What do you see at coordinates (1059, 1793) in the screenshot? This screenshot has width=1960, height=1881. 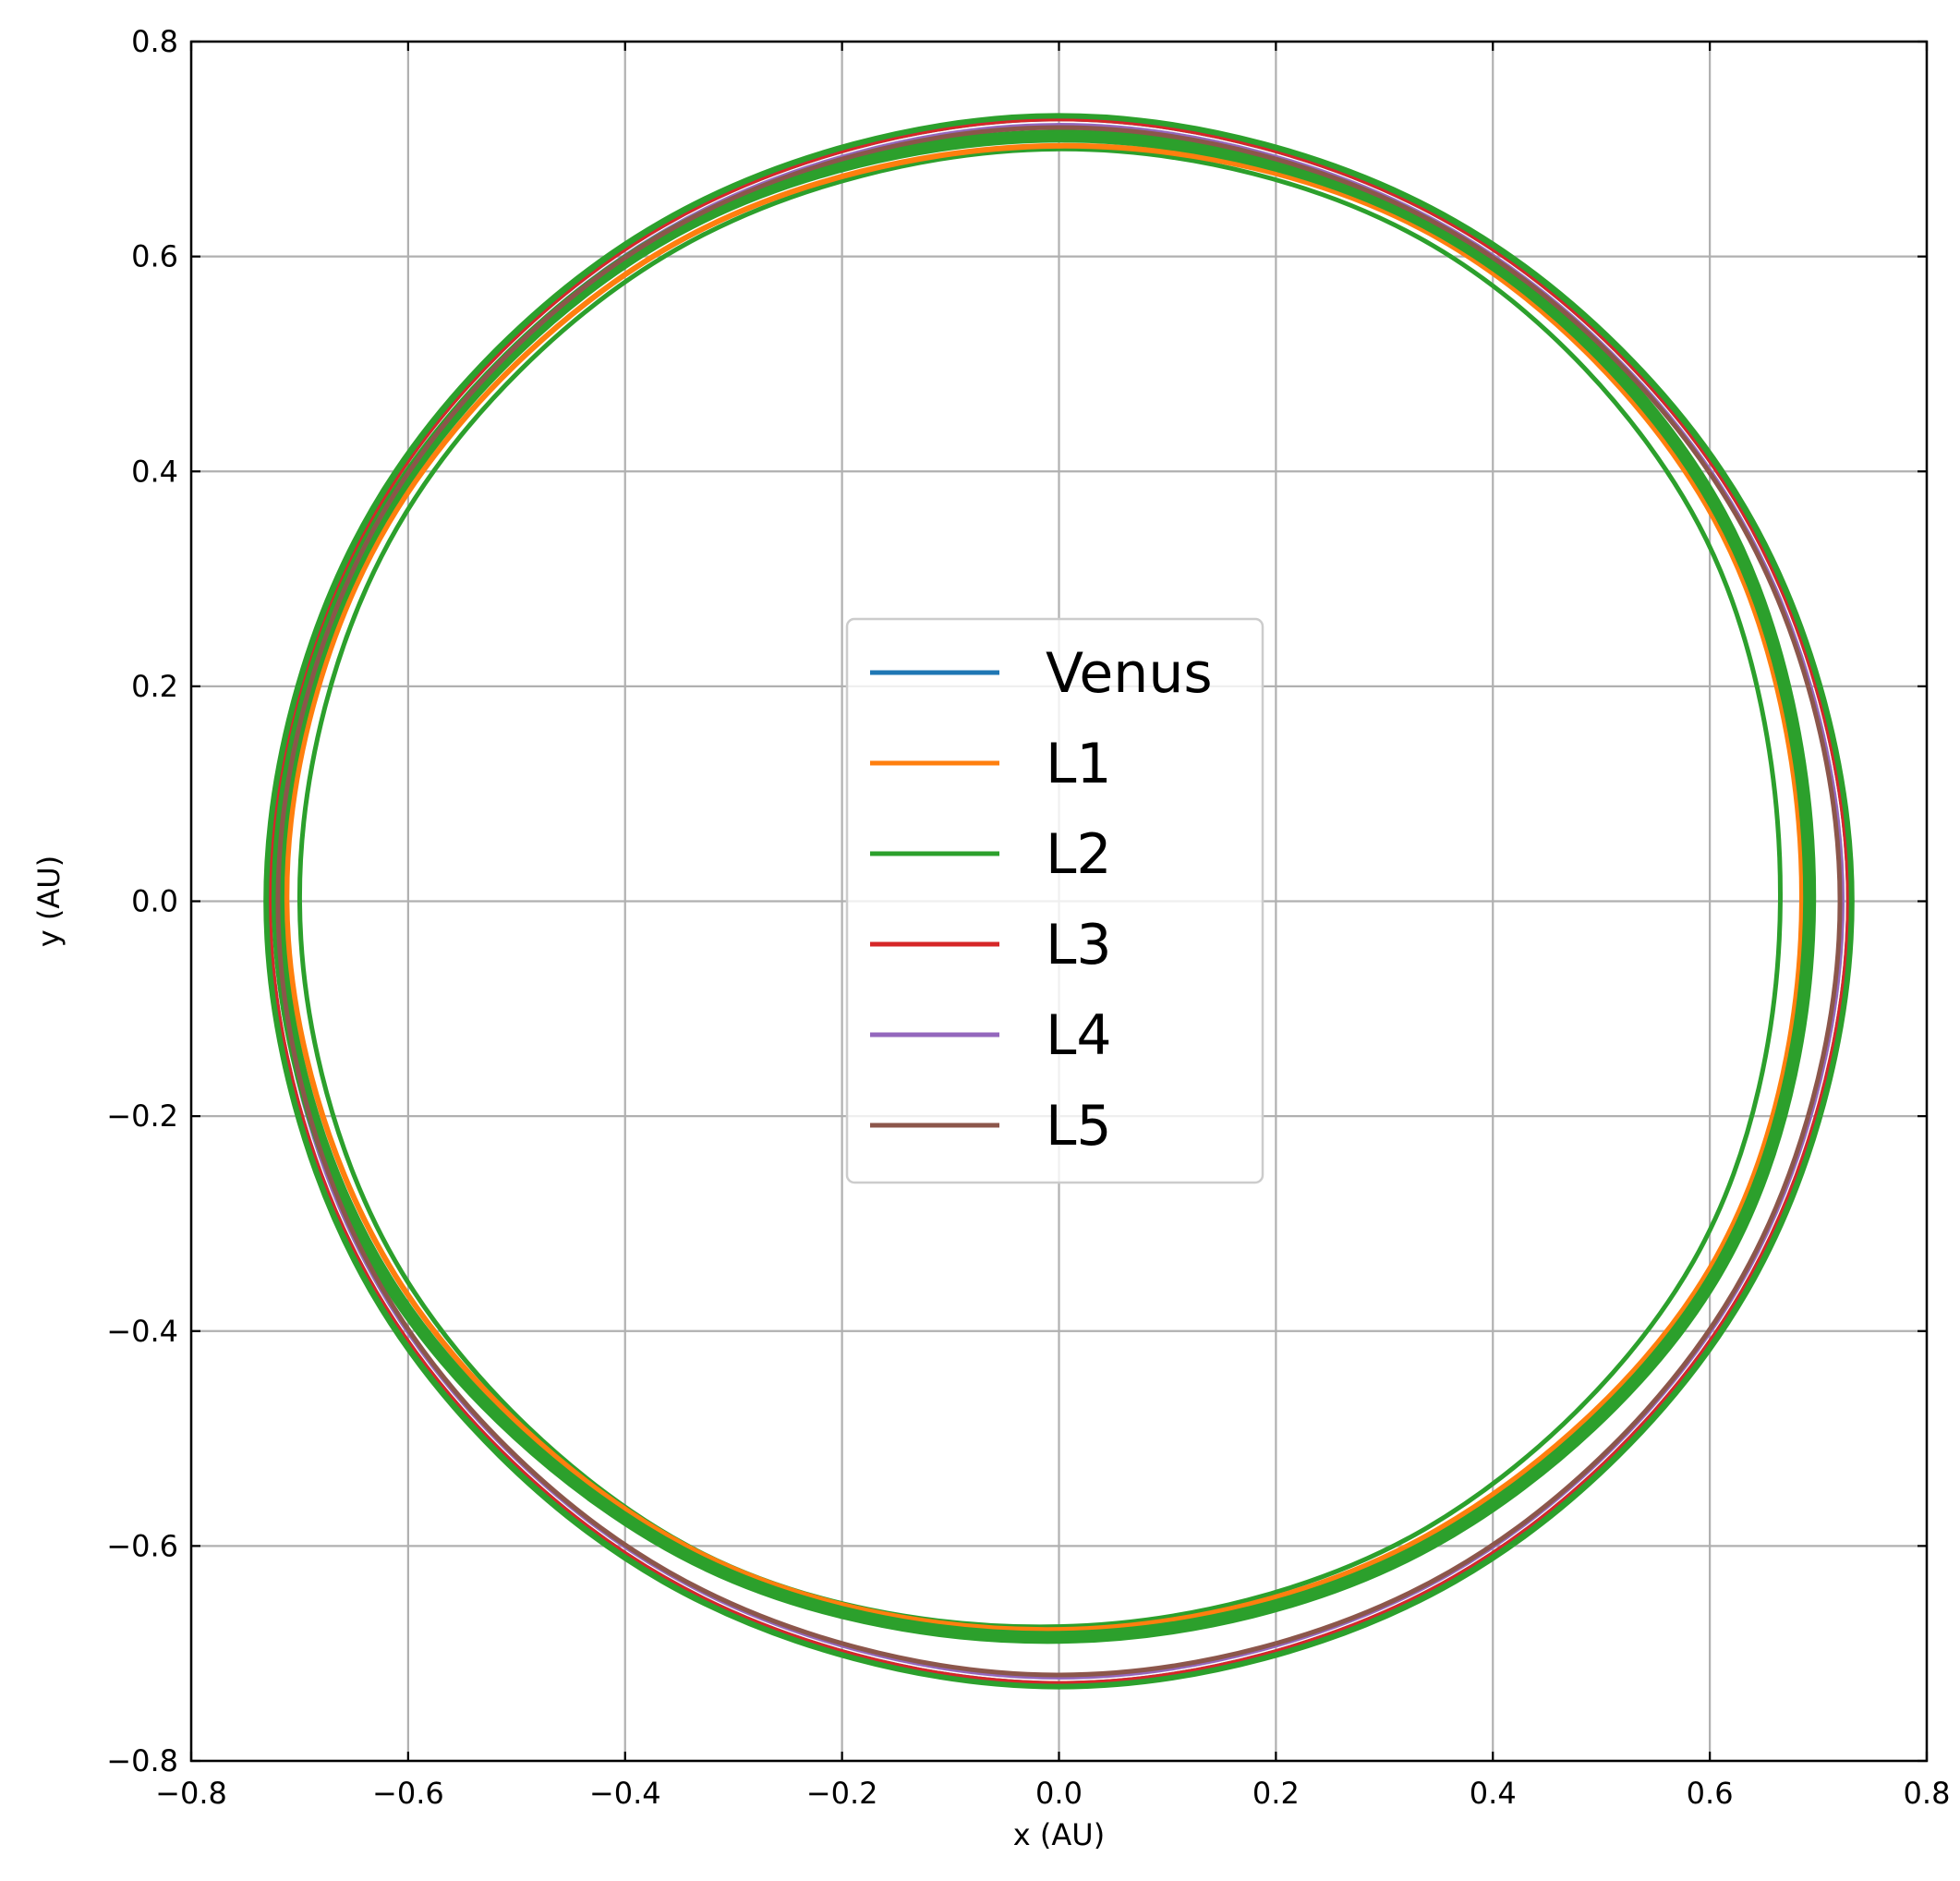 I see `x-tick-label: 0.0` at bounding box center [1059, 1793].